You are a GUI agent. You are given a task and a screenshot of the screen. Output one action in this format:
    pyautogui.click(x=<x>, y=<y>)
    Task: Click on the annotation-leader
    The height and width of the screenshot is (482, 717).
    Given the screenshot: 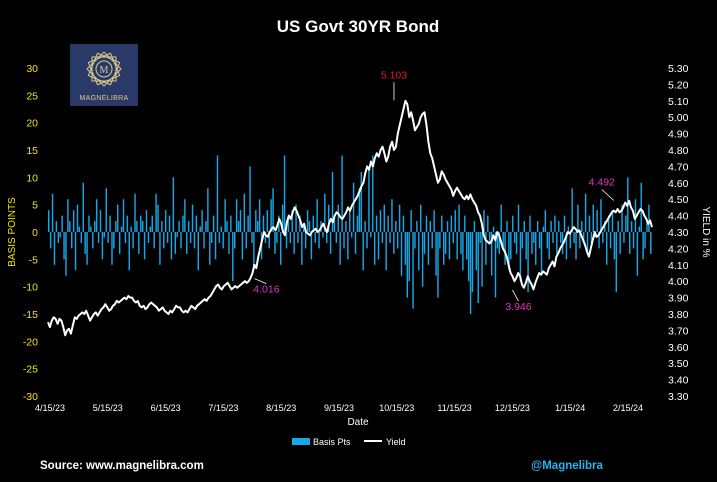 What is the action you would take?
    pyautogui.click(x=260, y=281)
    